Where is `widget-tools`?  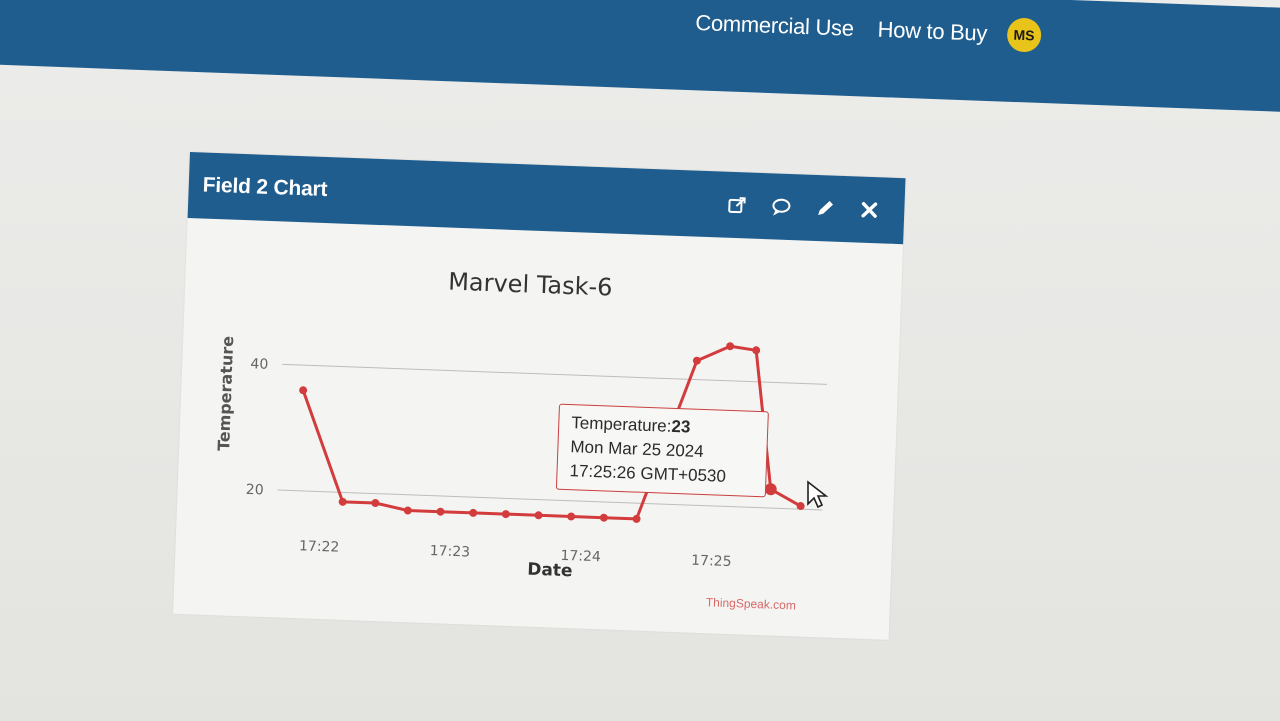 widget-tools is located at coordinates (803, 208).